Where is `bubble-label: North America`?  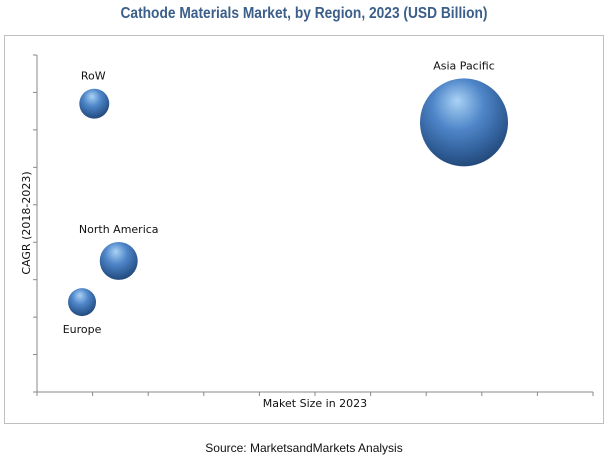 bubble-label: North America is located at coordinates (119, 229).